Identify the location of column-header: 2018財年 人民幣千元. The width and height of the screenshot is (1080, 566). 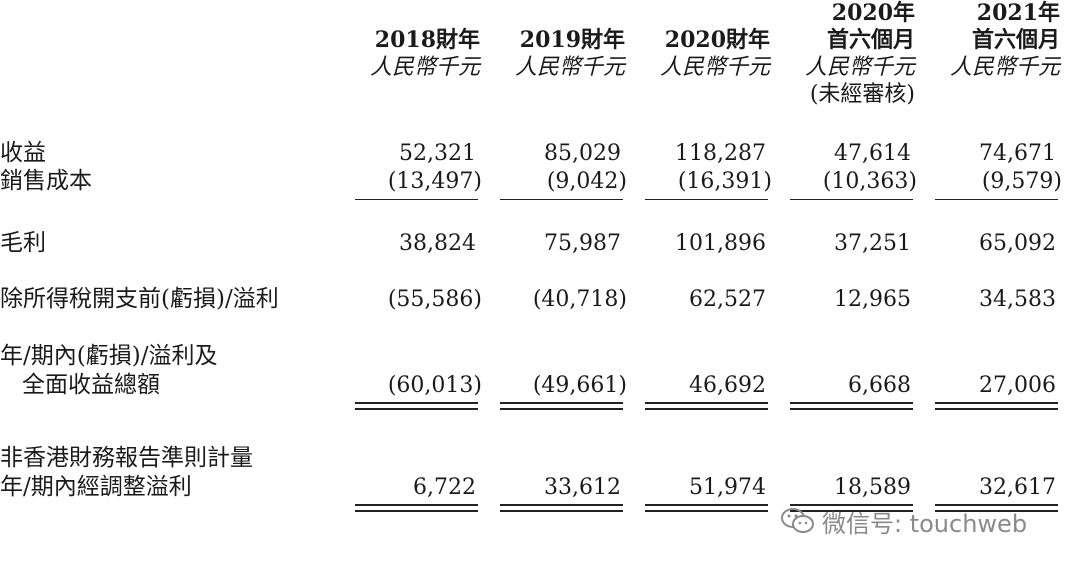
(410, 40).